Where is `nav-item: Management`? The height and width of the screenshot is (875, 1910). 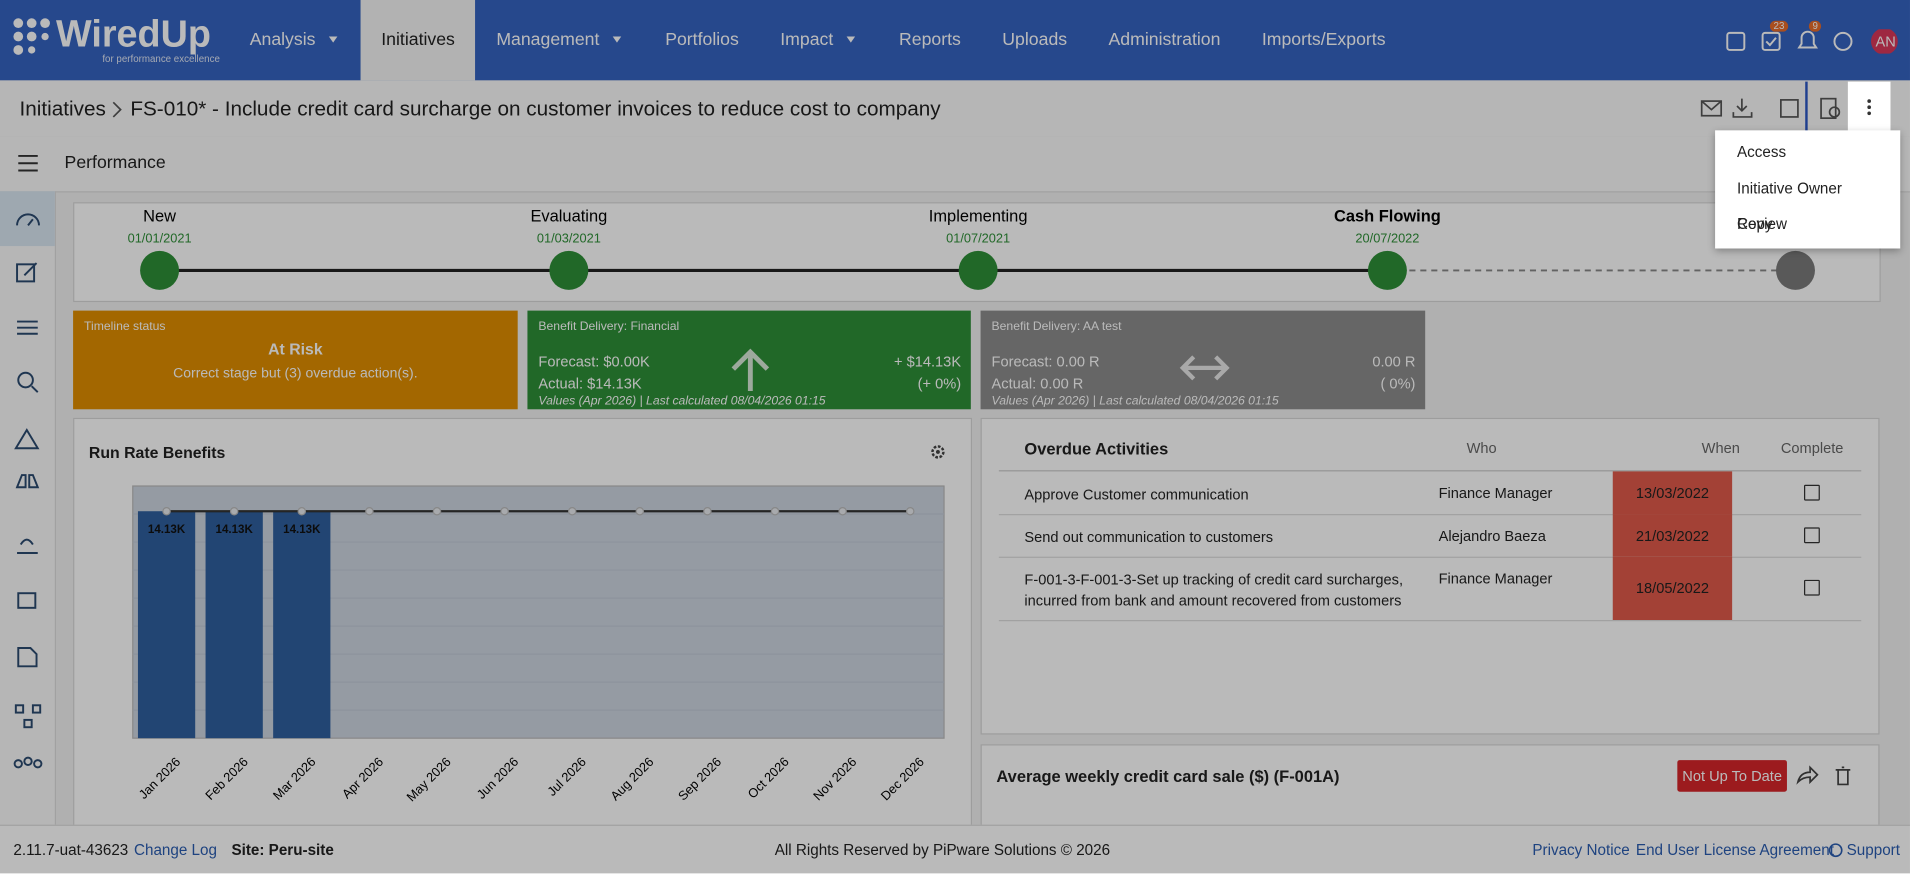
nav-item: Management is located at coordinates (560, 40).